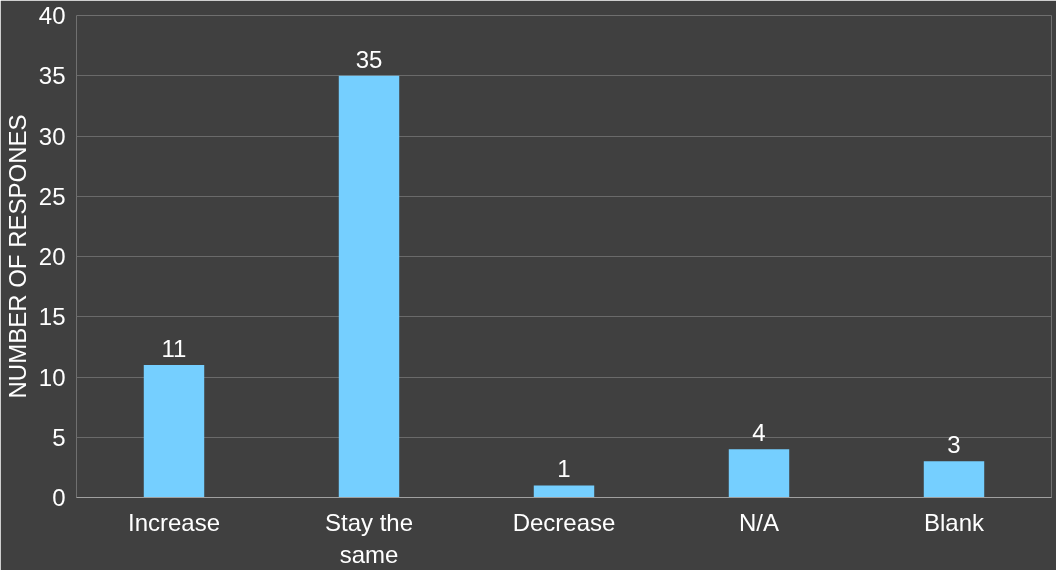  Describe the element at coordinates (564, 522) in the screenshot. I see `x-tick-label: Decrease` at that location.